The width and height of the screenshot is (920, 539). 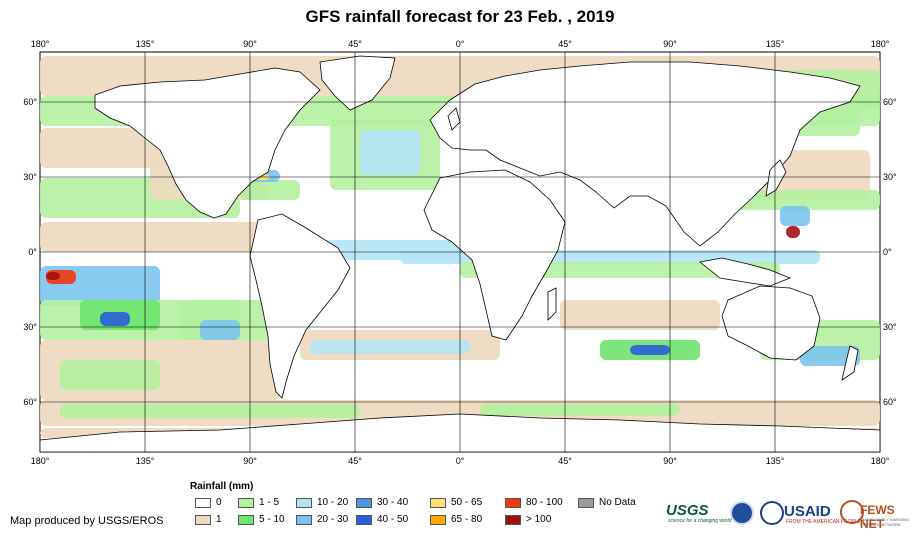 I want to click on legend-label: 20 - 30, so click(x=333, y=519).